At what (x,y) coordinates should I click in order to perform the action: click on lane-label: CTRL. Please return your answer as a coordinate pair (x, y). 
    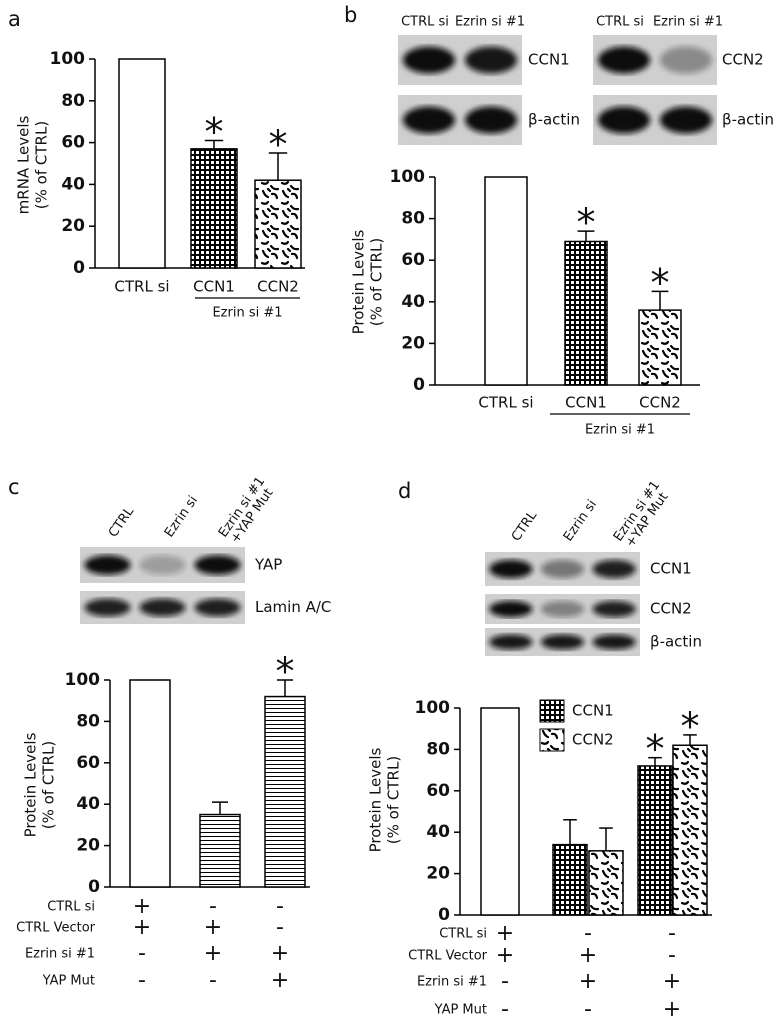
    Looking at the image, I should click on (122, 522).